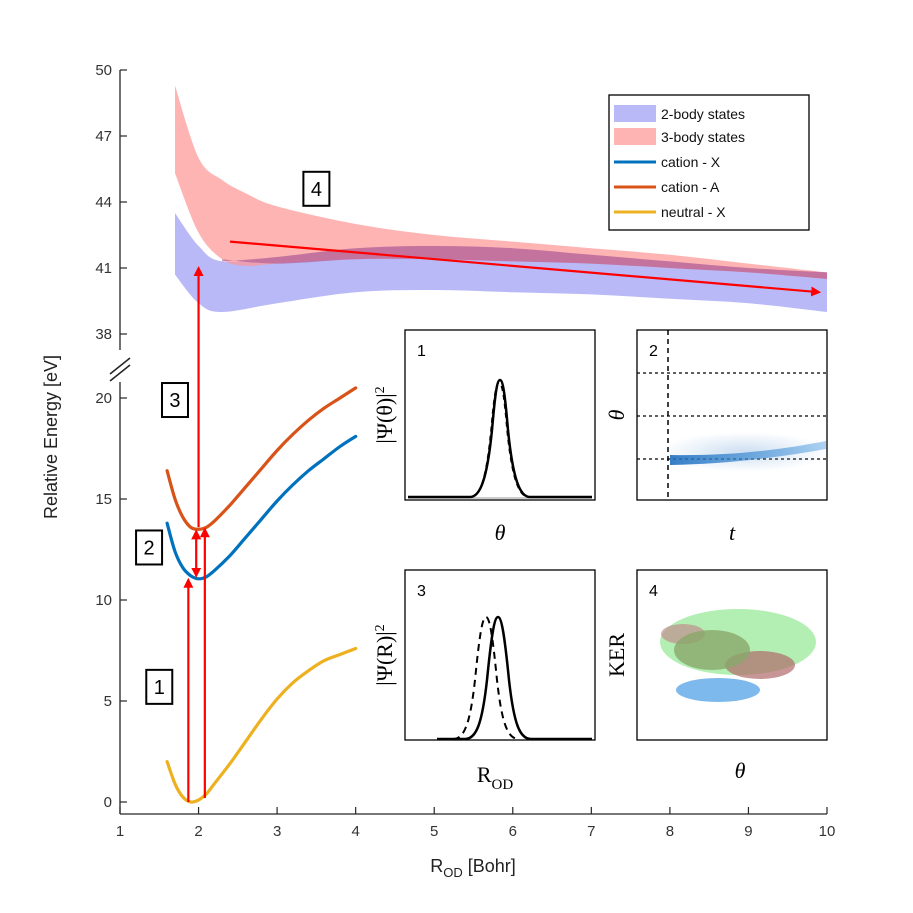 This screenshot has height=913, width=913. I want to click on y-tick-label: 38, so click(103, 334).